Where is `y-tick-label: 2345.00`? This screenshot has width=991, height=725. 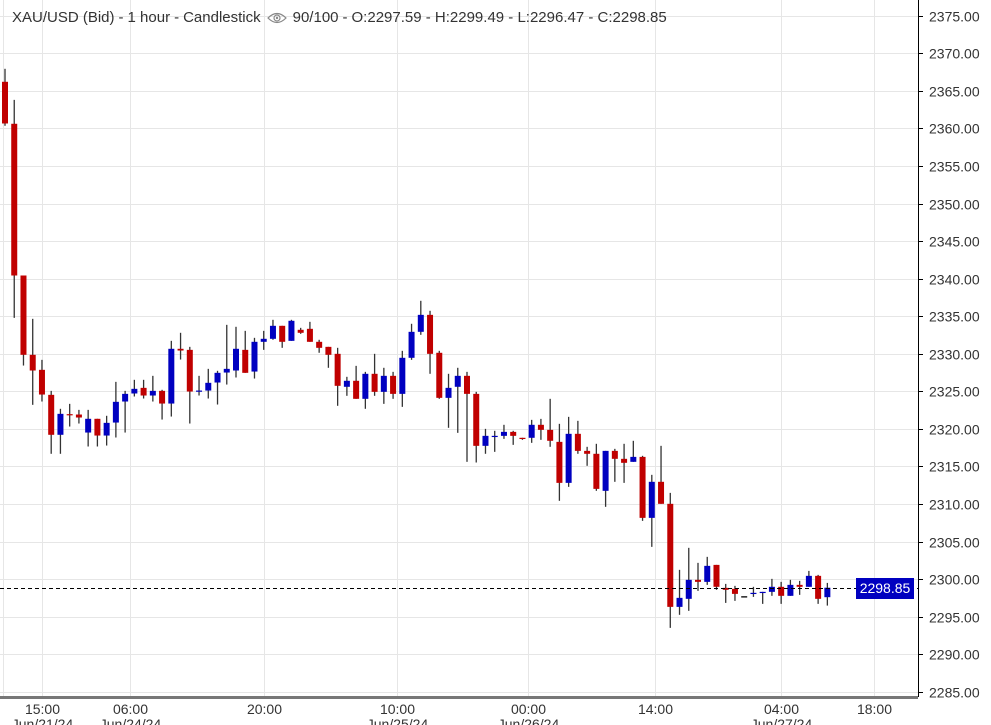
y-tick-label: 2345.00 is located at coordinates (954, 242).